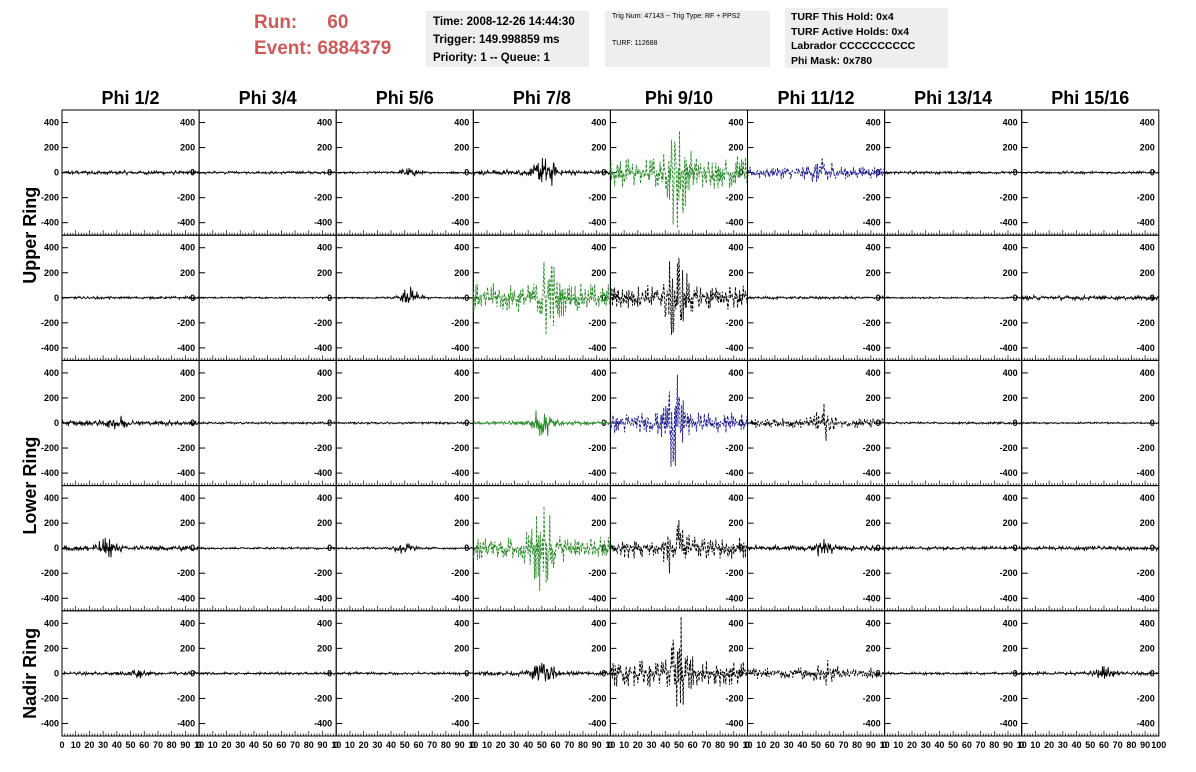 This screenshot has width=1196, height=772. What do you see at coordinates (1090, 98) in the screenshot?
I see `column-header: Phi 15/16` at bounding box center [1090, 98].